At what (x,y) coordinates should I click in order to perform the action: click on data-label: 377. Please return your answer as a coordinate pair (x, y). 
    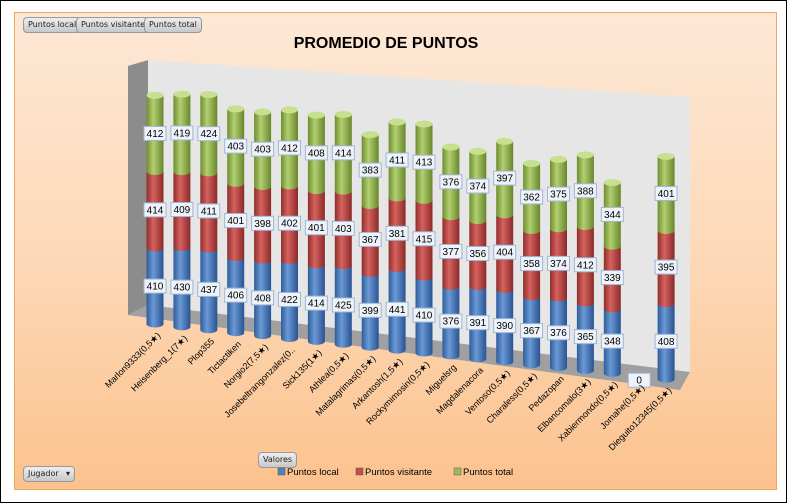
    Looking at the image, I should click on (451, 252).